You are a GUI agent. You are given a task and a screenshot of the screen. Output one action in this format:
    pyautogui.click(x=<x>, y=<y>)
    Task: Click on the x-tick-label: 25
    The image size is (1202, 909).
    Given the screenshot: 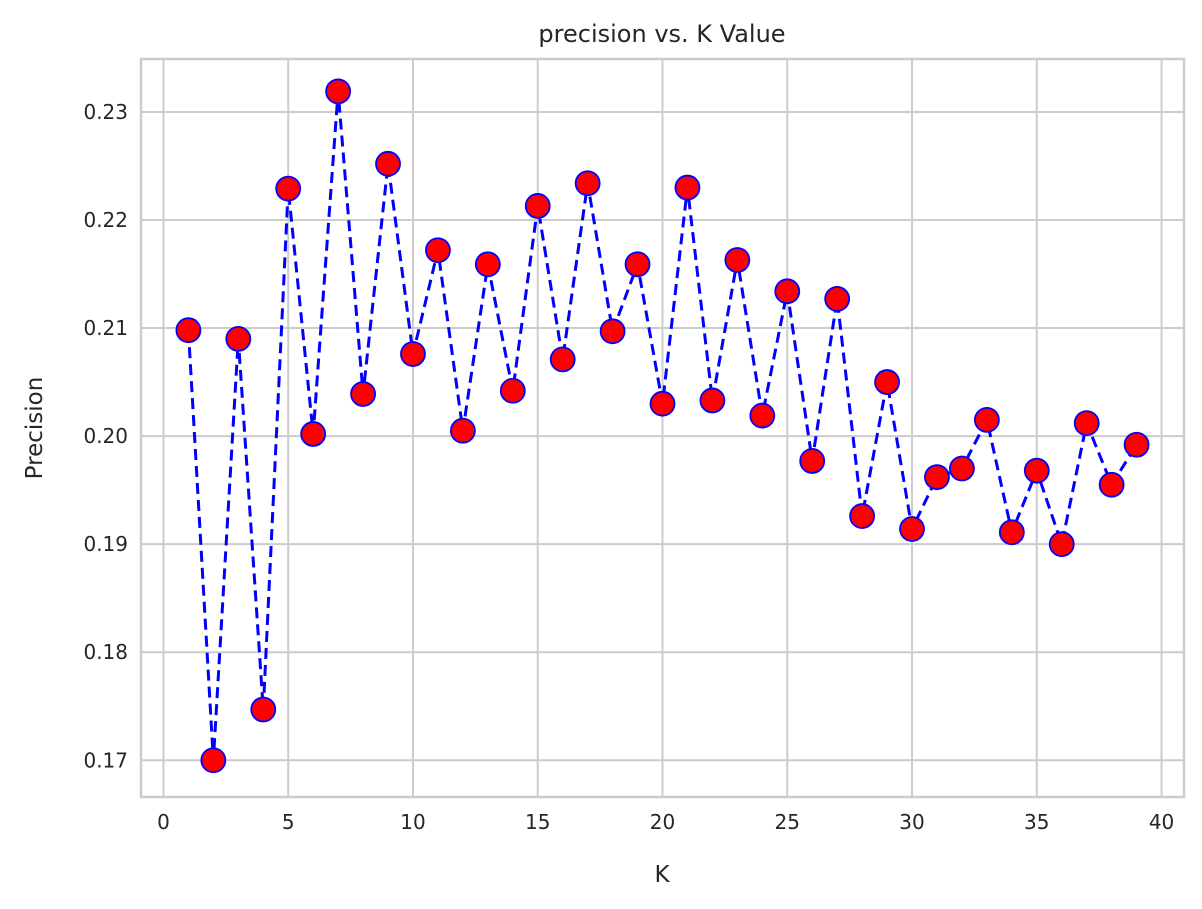 What is the action you would take?
    pyautogui.click(x=787, y=822)
    